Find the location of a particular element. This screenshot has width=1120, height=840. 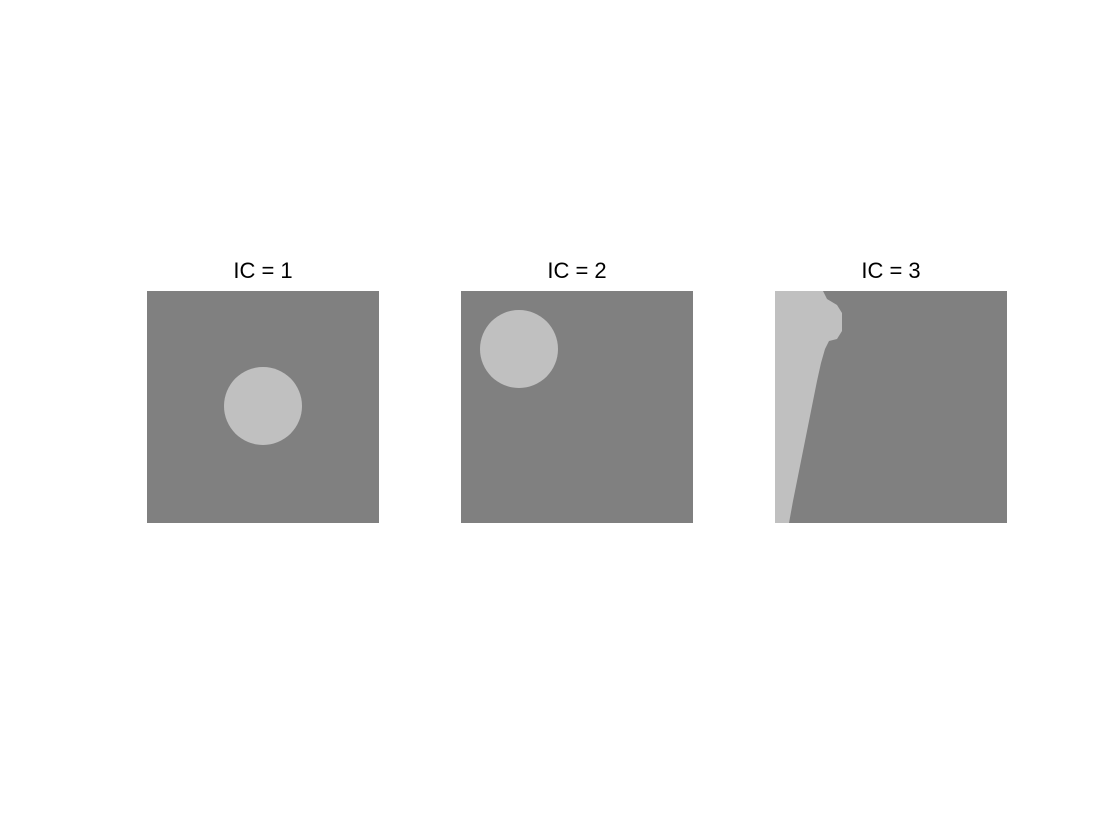

foreground-region is located at coordinates (808, 407).